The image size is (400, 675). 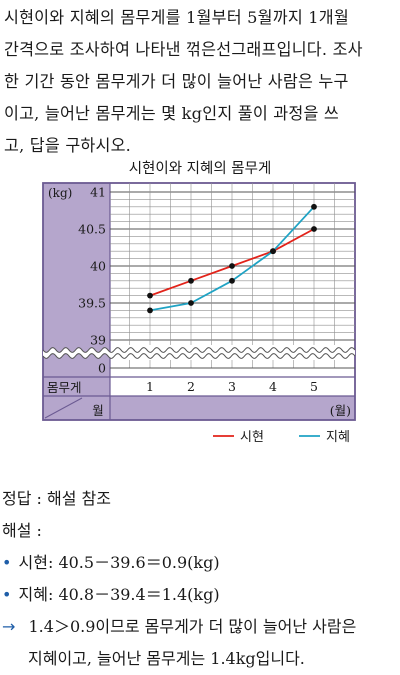 What do you see at coordinates (338, 437) in the screenshot?
I see `legend-label: 지혜` at bounding box center [338, 437].